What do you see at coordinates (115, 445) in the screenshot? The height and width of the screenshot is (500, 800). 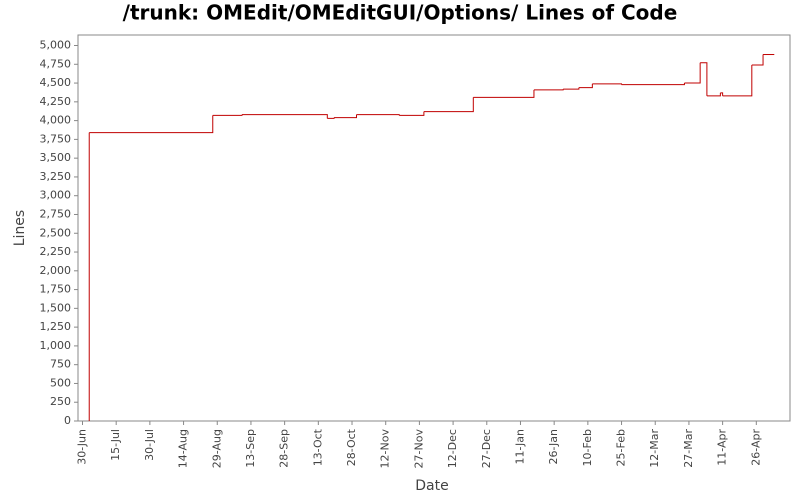 I see `x-tick-label: 15-Jul` at bounding box center [115, 445].